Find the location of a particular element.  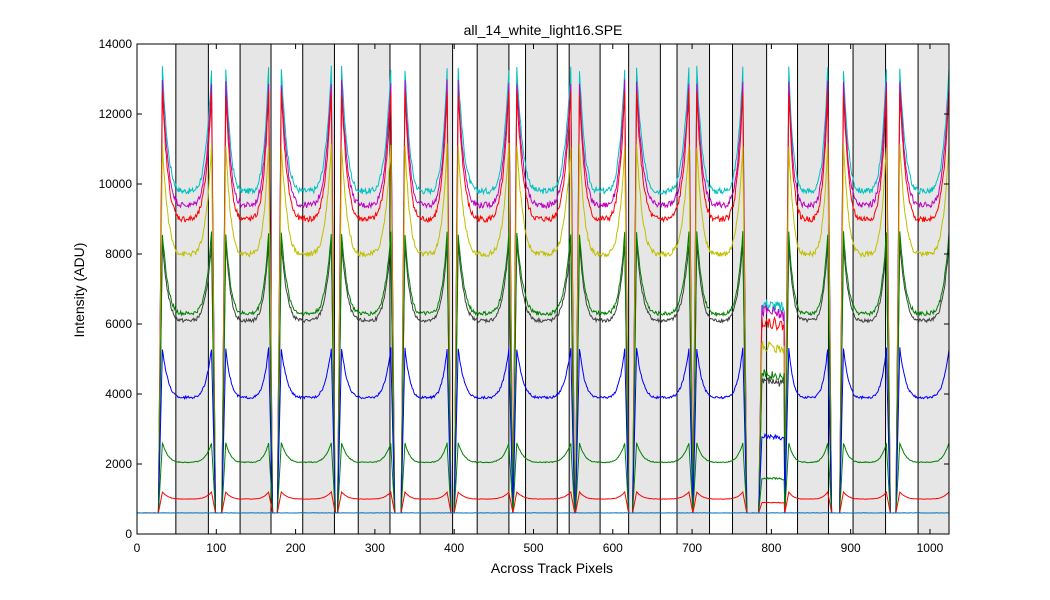

x-tick-label: 900 is located at coordinates (851, 548).